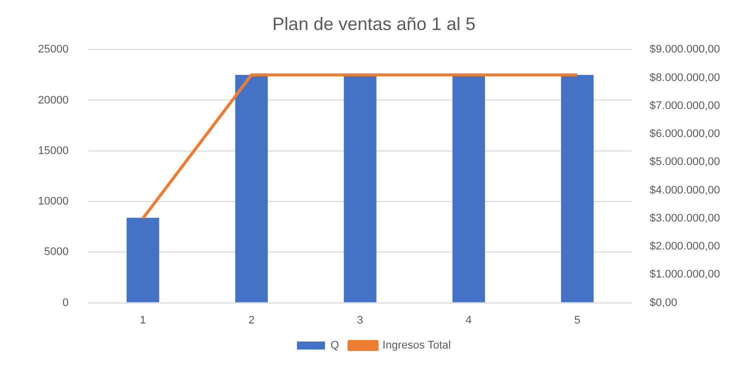  What do you see at coordinates (416, 346) in the screenshot?
I see `legend-label: Ingresos Total` at bounding box center [416, 346].